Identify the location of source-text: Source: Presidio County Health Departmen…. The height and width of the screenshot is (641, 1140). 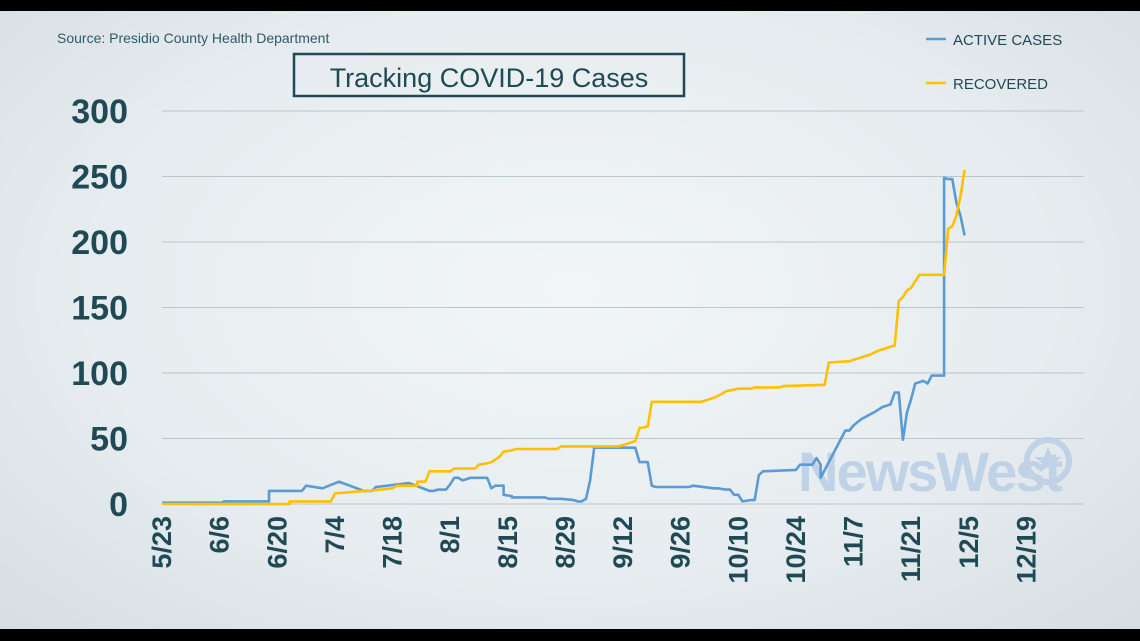
(193, 38).